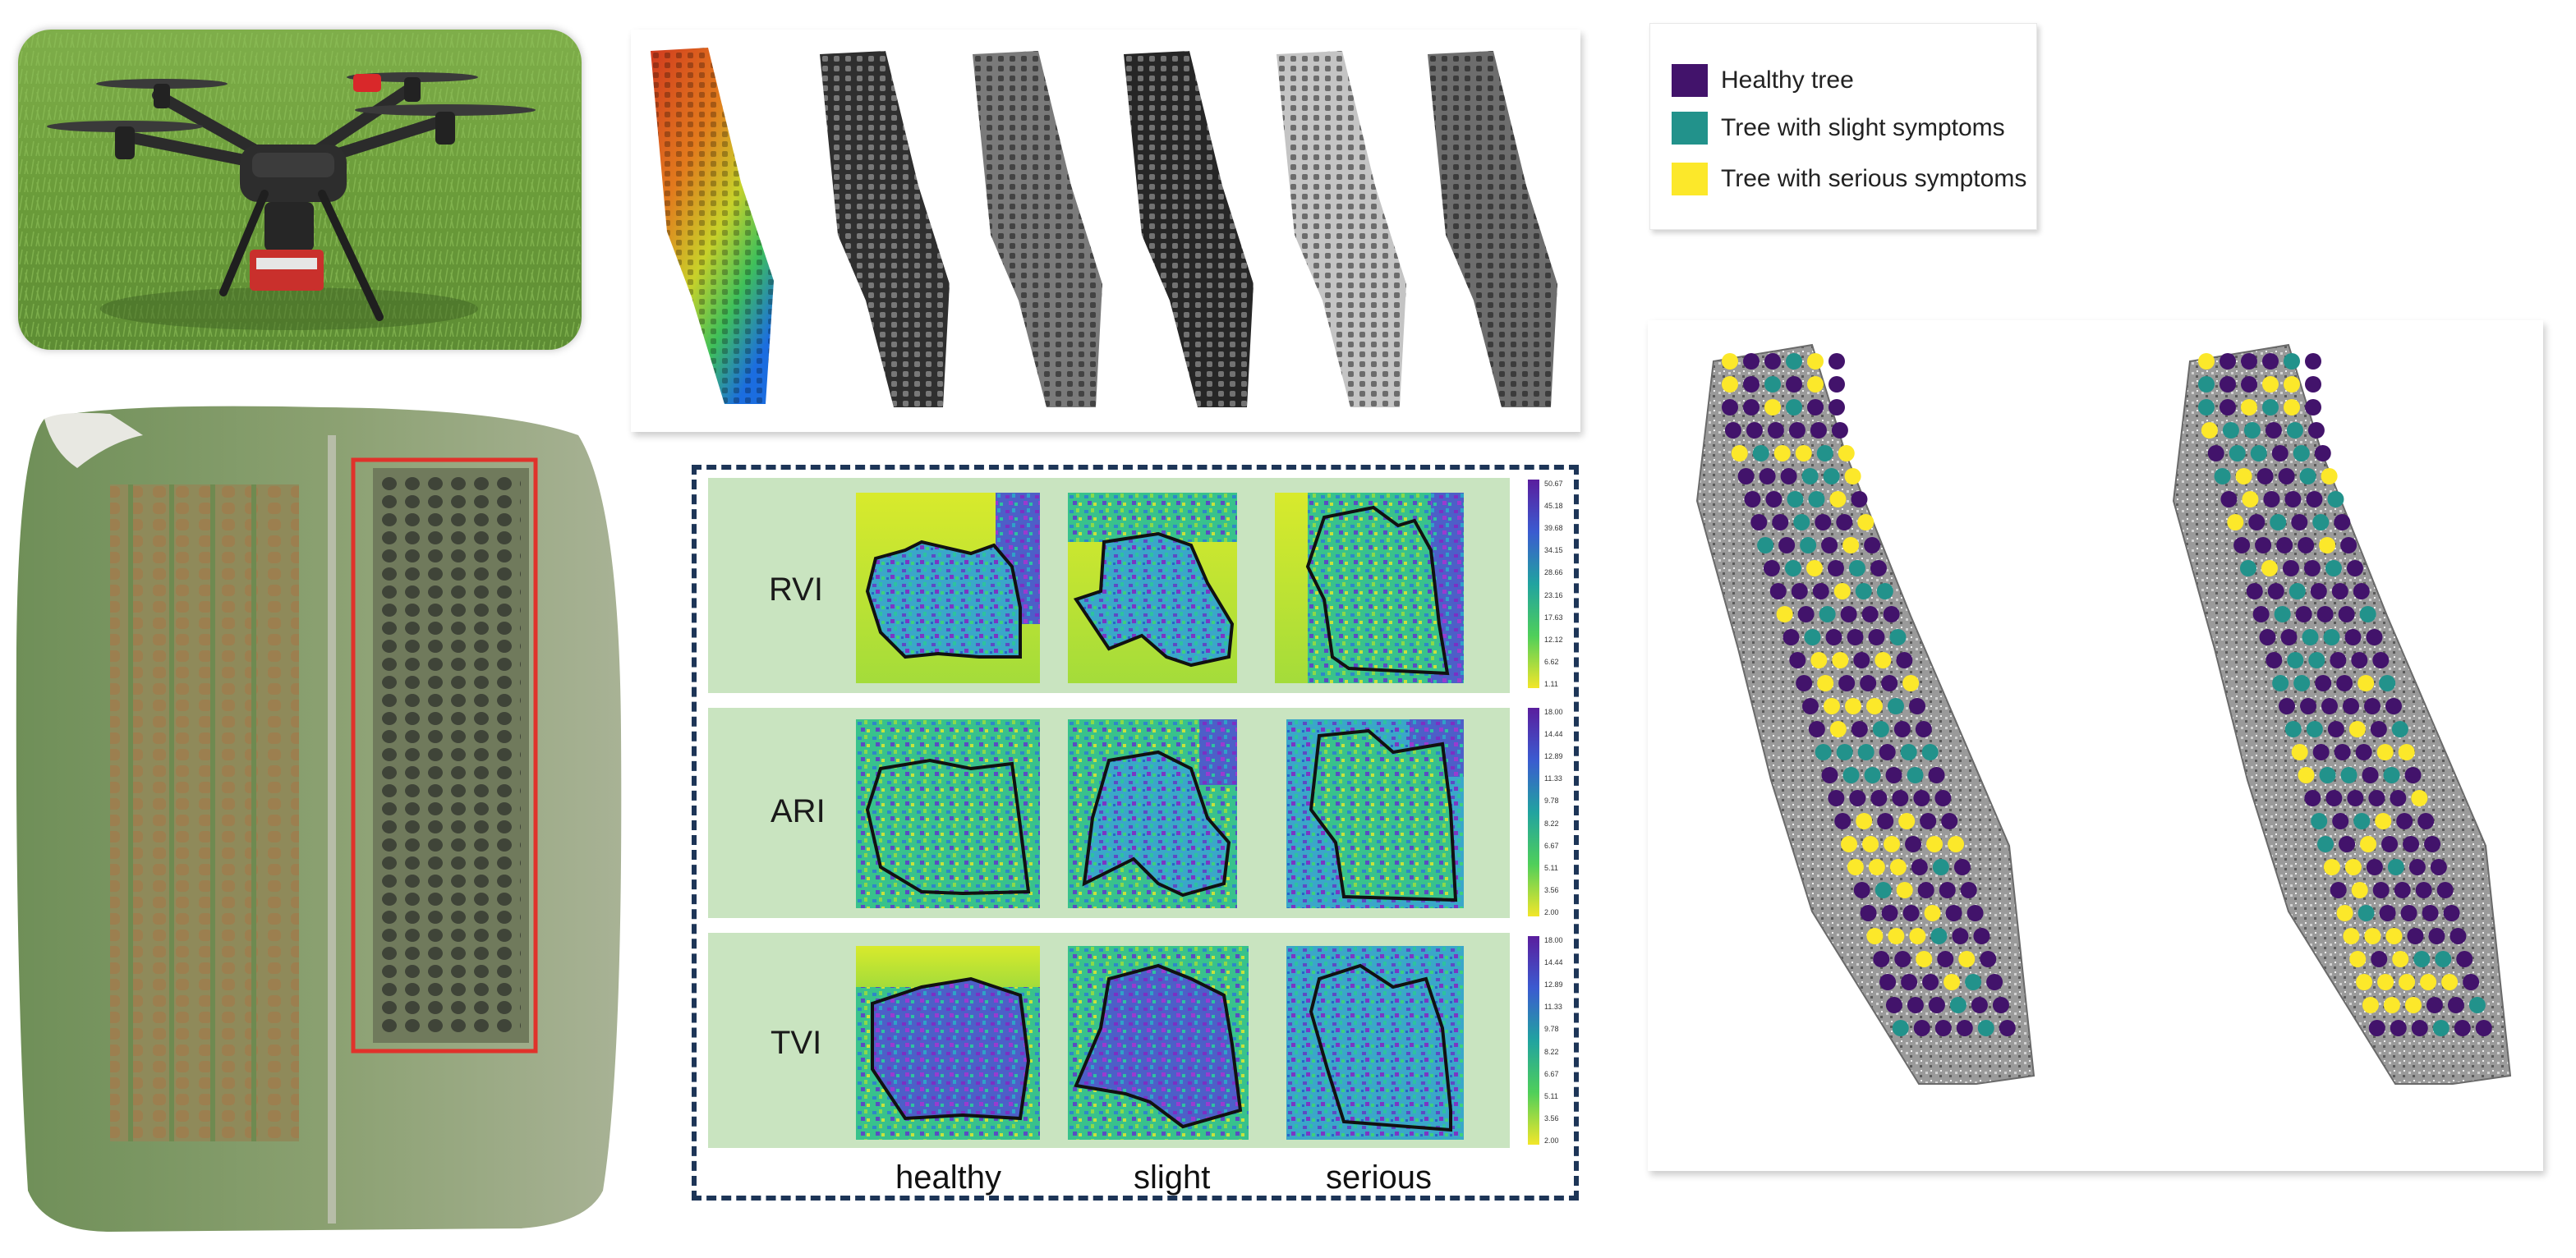 The height and width of the screenshot is (1258, 2576). I want to click on colorbar-tick-label: 23.16, so click(1553, 594).